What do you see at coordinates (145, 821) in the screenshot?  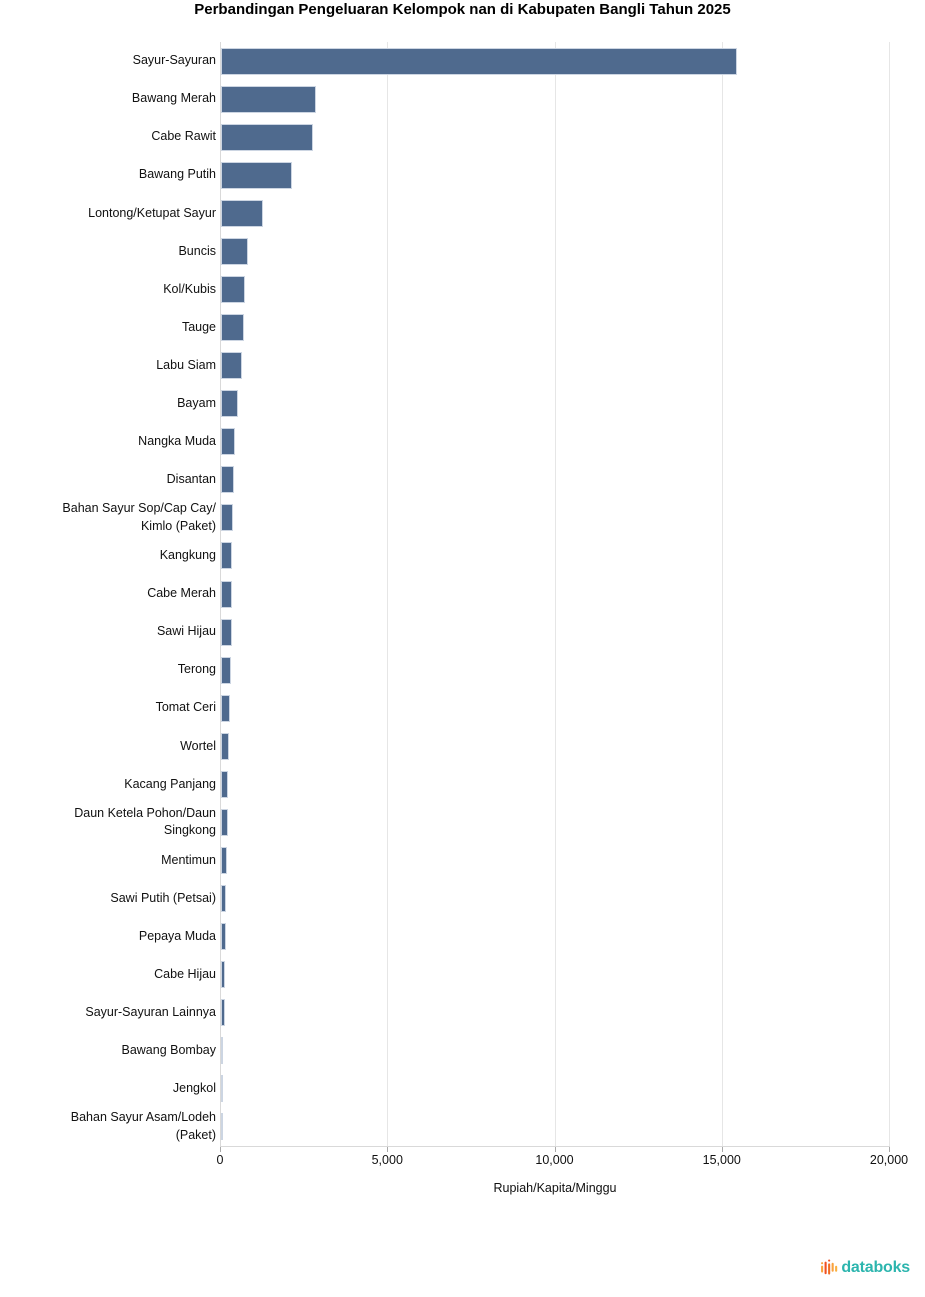 I see `category-label: Daun Ketela Pohon/Daun Singkong` at bounding box center [145, 821].